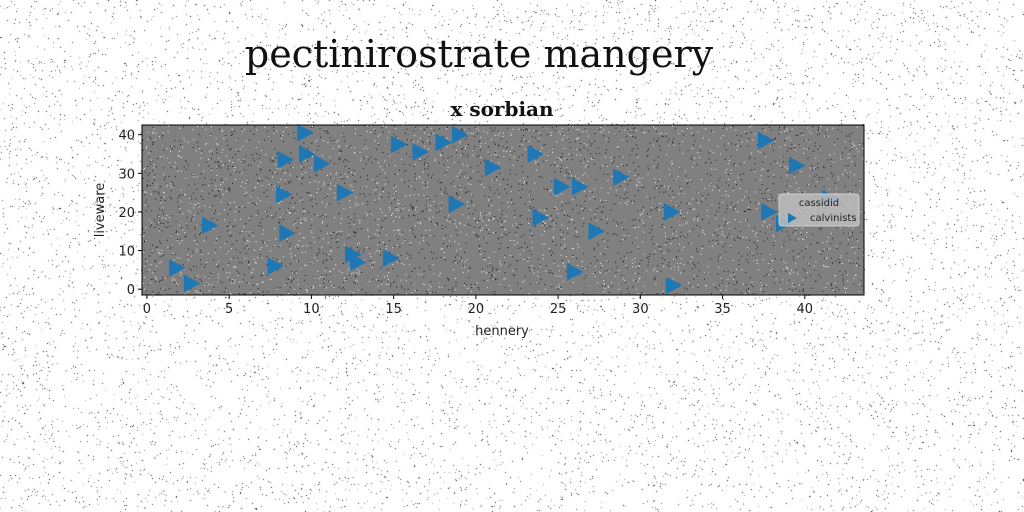 The width and height of the screenshot is (1024, 512). I want to click on y-tick-label: 30, so click(126, 174).